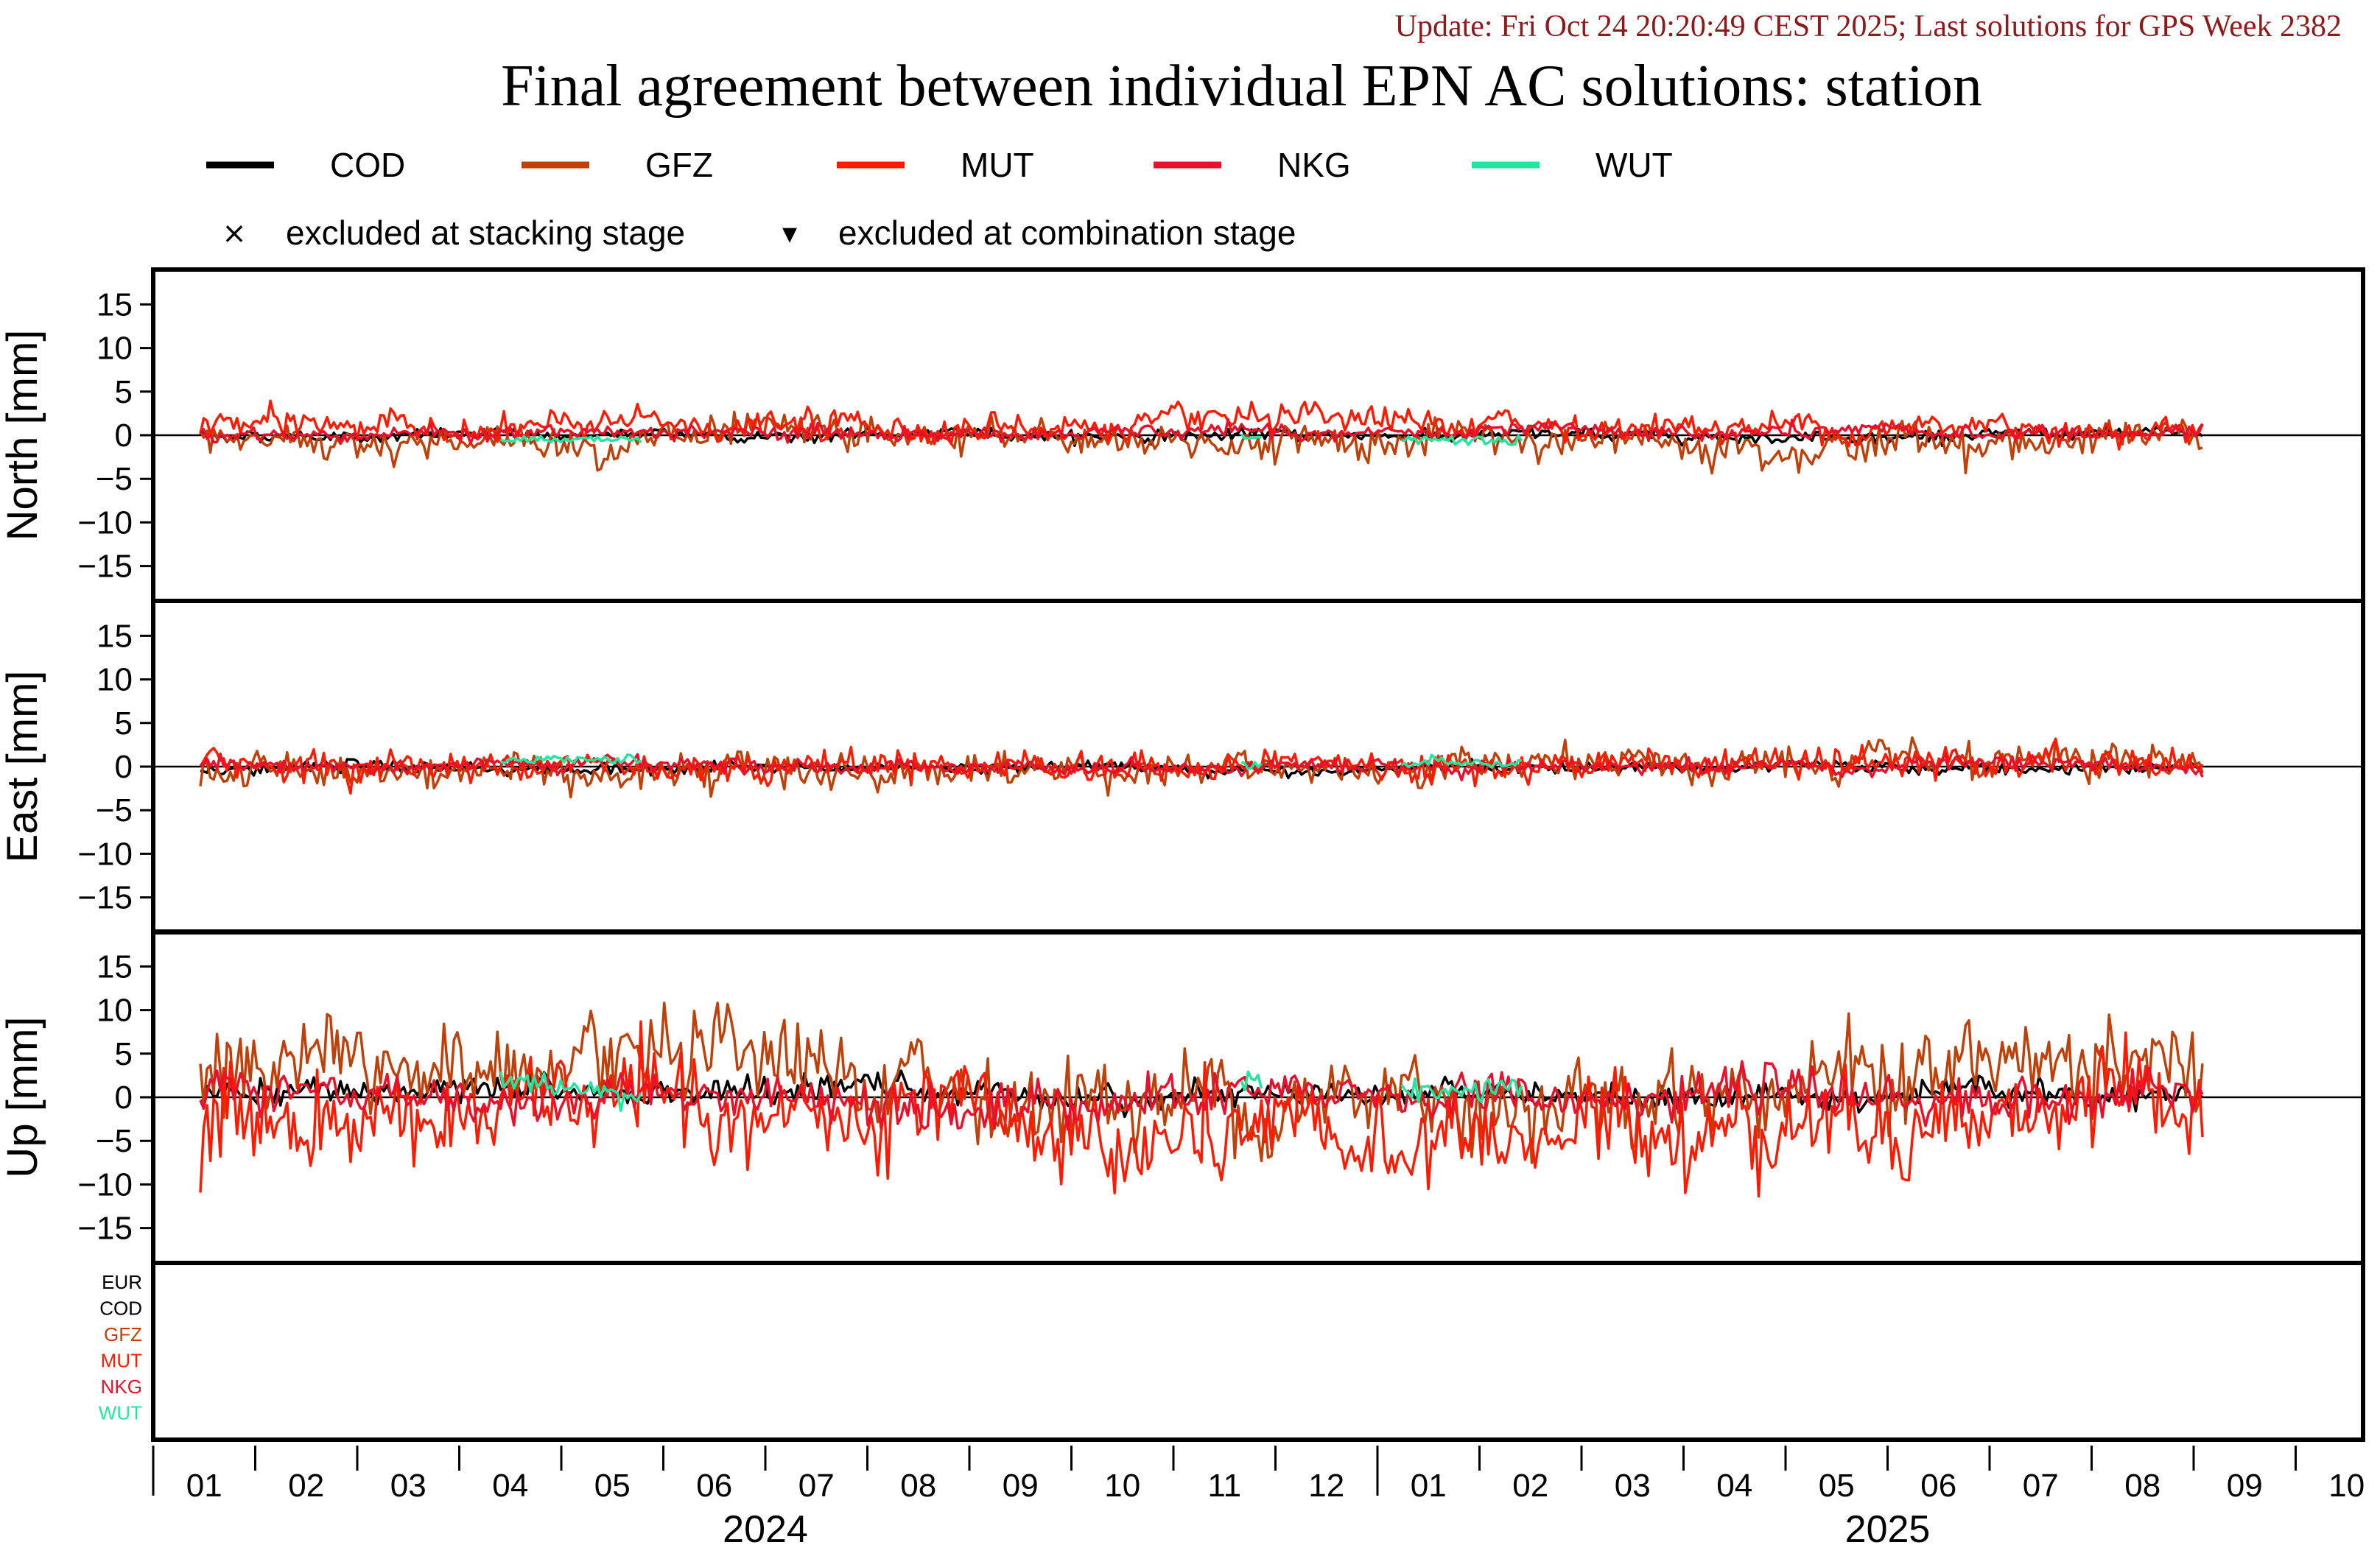 Image resolution: width=2380 pixels, height=1545 pixels. I want to click on month-label: 12, so click(1326, 1486).